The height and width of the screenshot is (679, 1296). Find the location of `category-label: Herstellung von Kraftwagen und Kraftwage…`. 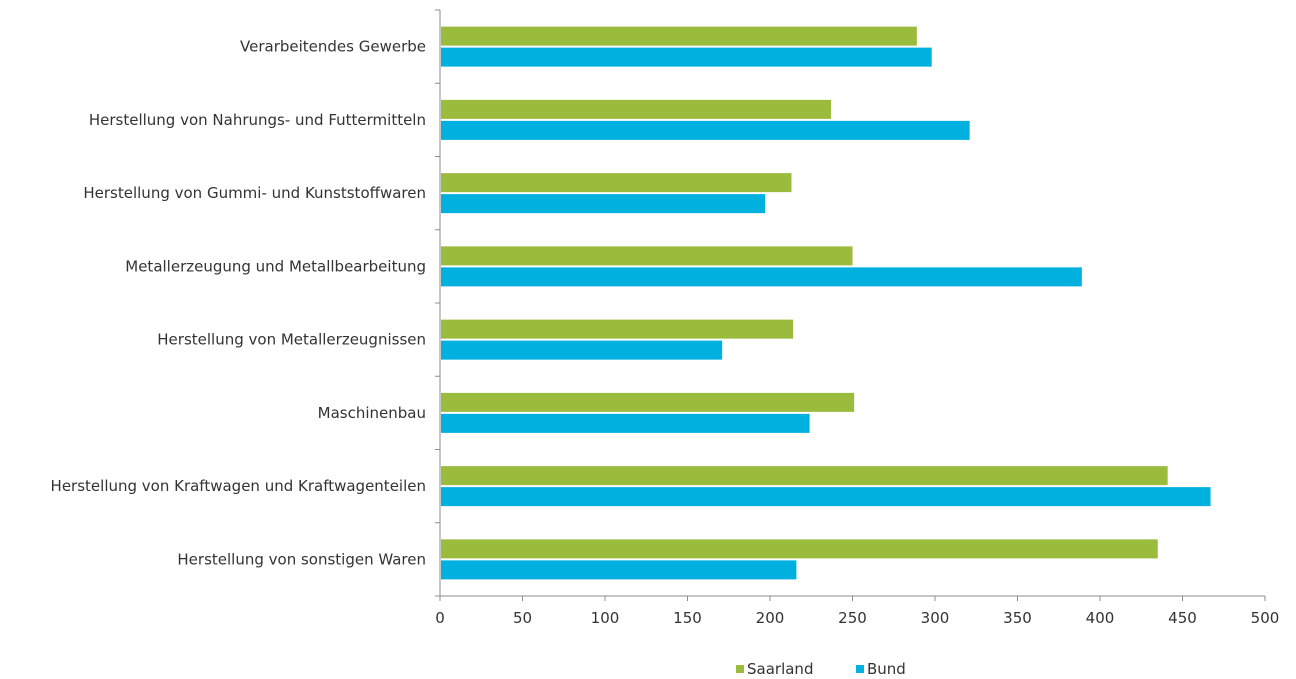

category-label: Herstellung von Kraftwagen und Kraftwage… is located at coordinates (238, 486).